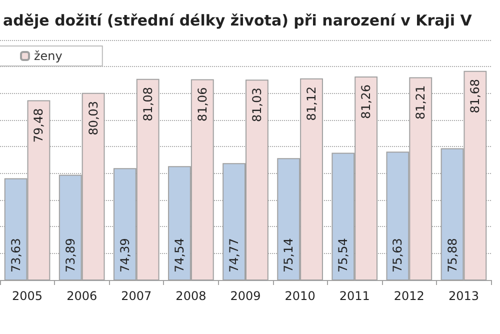 This screenshot has height=334, width=500. What do you see at coordinates (48, 56) in the screenshot?
I see `legend-label: ženy` at bounding box center [48, 56].